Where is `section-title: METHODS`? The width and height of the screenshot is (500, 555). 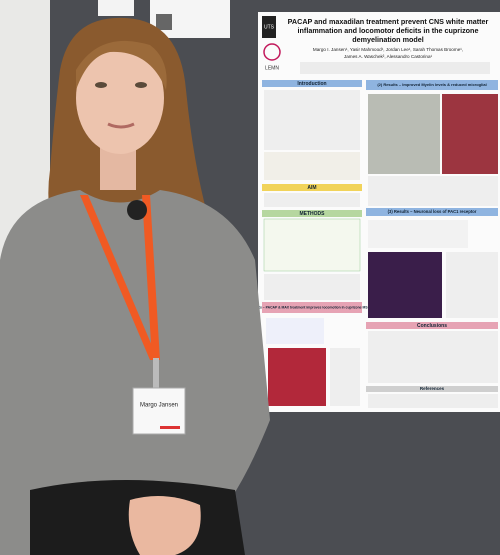
section-title: METHODS is located at coordinates (313, 214).